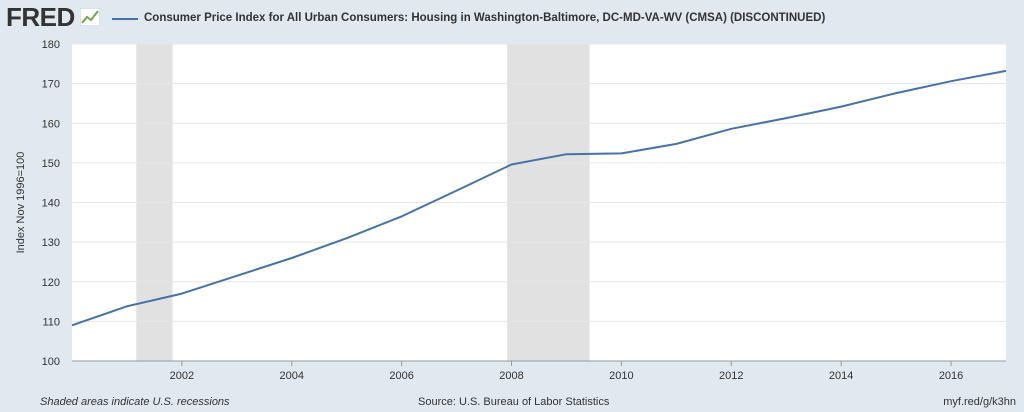 This screenshot has height=412, width=1024. Describe the element at coordinates (51, 85) in the screenshot. I see `y-tick-label: 170` at that location.